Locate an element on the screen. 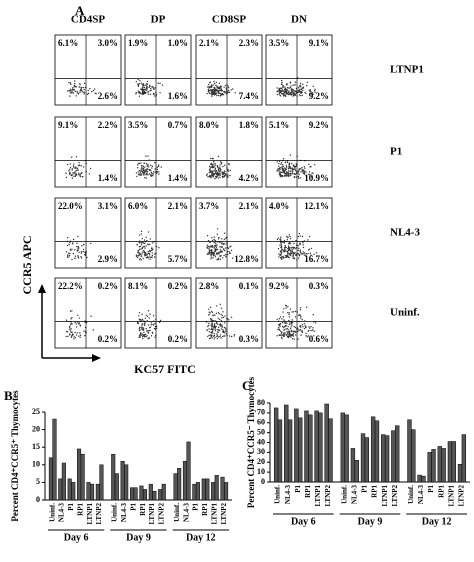  quadrant-percent: 2.6% is located at coordinates (108, 96).